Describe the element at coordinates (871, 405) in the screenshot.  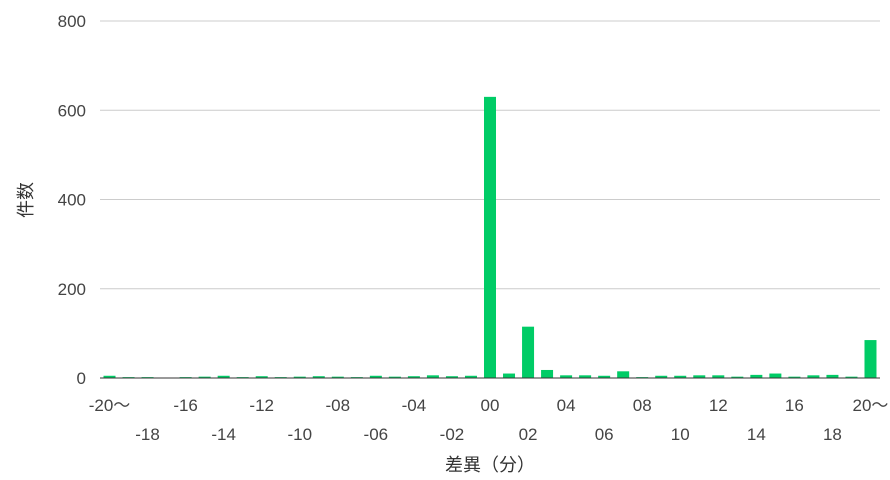
I see `x-tick-label: 20～` at that location.